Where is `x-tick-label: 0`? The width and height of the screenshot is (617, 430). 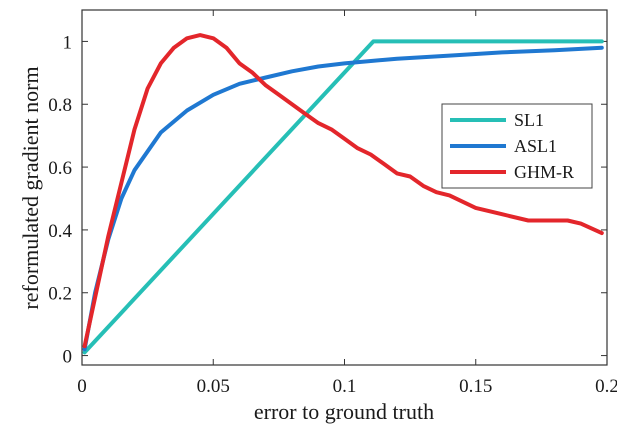 x-tick-label: 0 is located at coordinates (82, 386).